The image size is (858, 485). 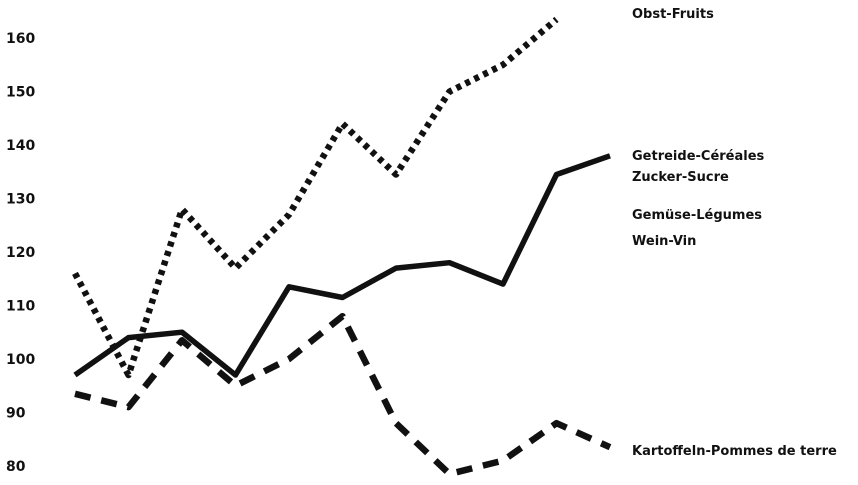 What do you see at coordinates (16, 467) in the screenshot?
I see `y-tick-label: 80` at bounding box center [16, 467].